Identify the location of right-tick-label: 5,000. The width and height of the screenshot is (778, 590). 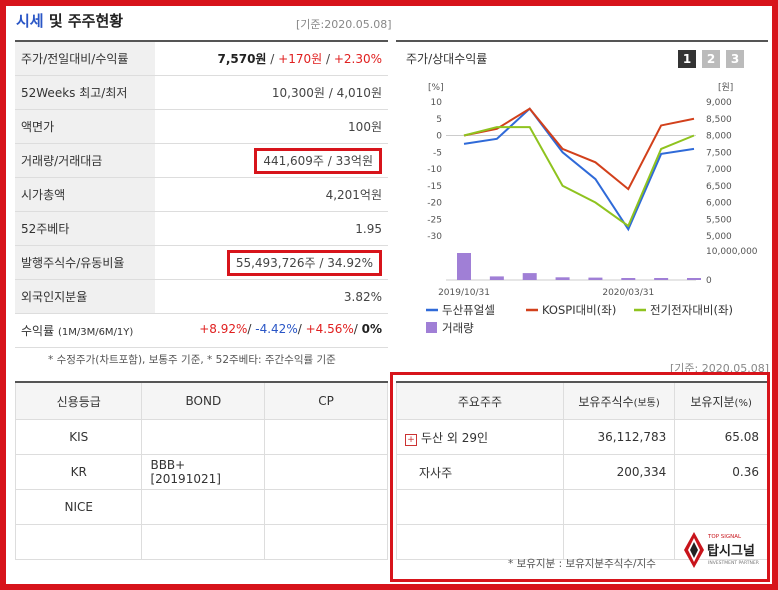
(719, 237).